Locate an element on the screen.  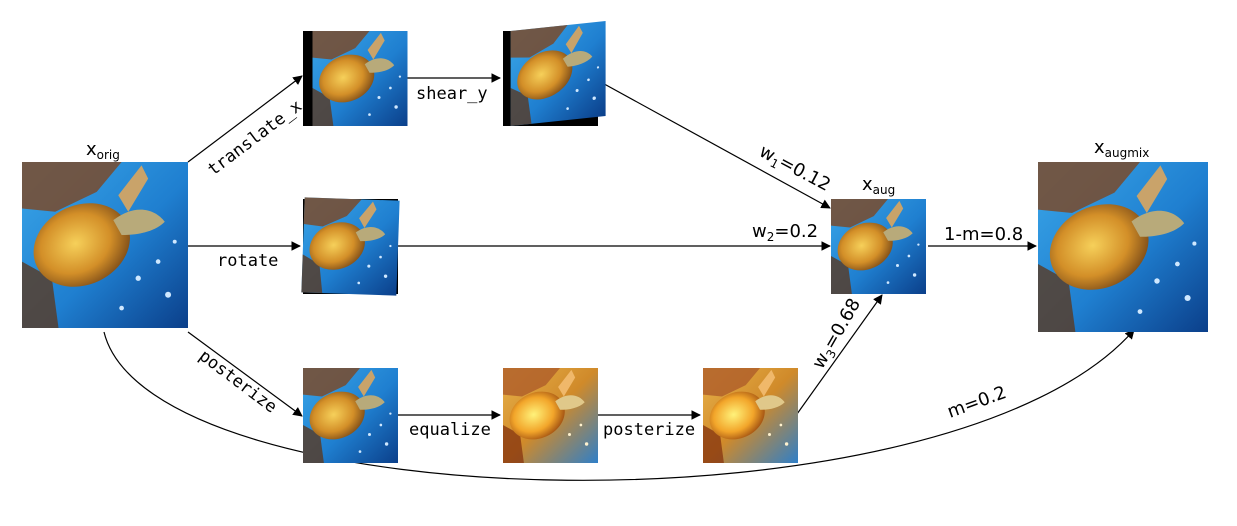
weight-w1-value: =0.12 is located at coordinates (804, 173).